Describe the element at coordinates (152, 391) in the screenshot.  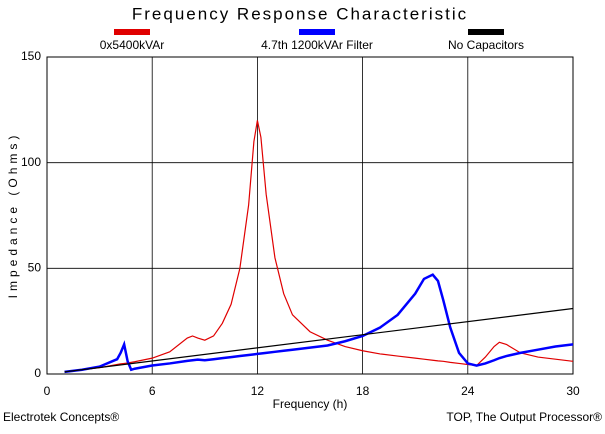
I see `x-tick-label: 6` at that location.